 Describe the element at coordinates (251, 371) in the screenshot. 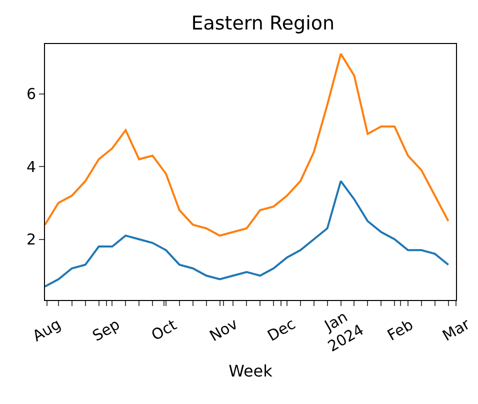

I see `x-axis-title: Week` at that location.